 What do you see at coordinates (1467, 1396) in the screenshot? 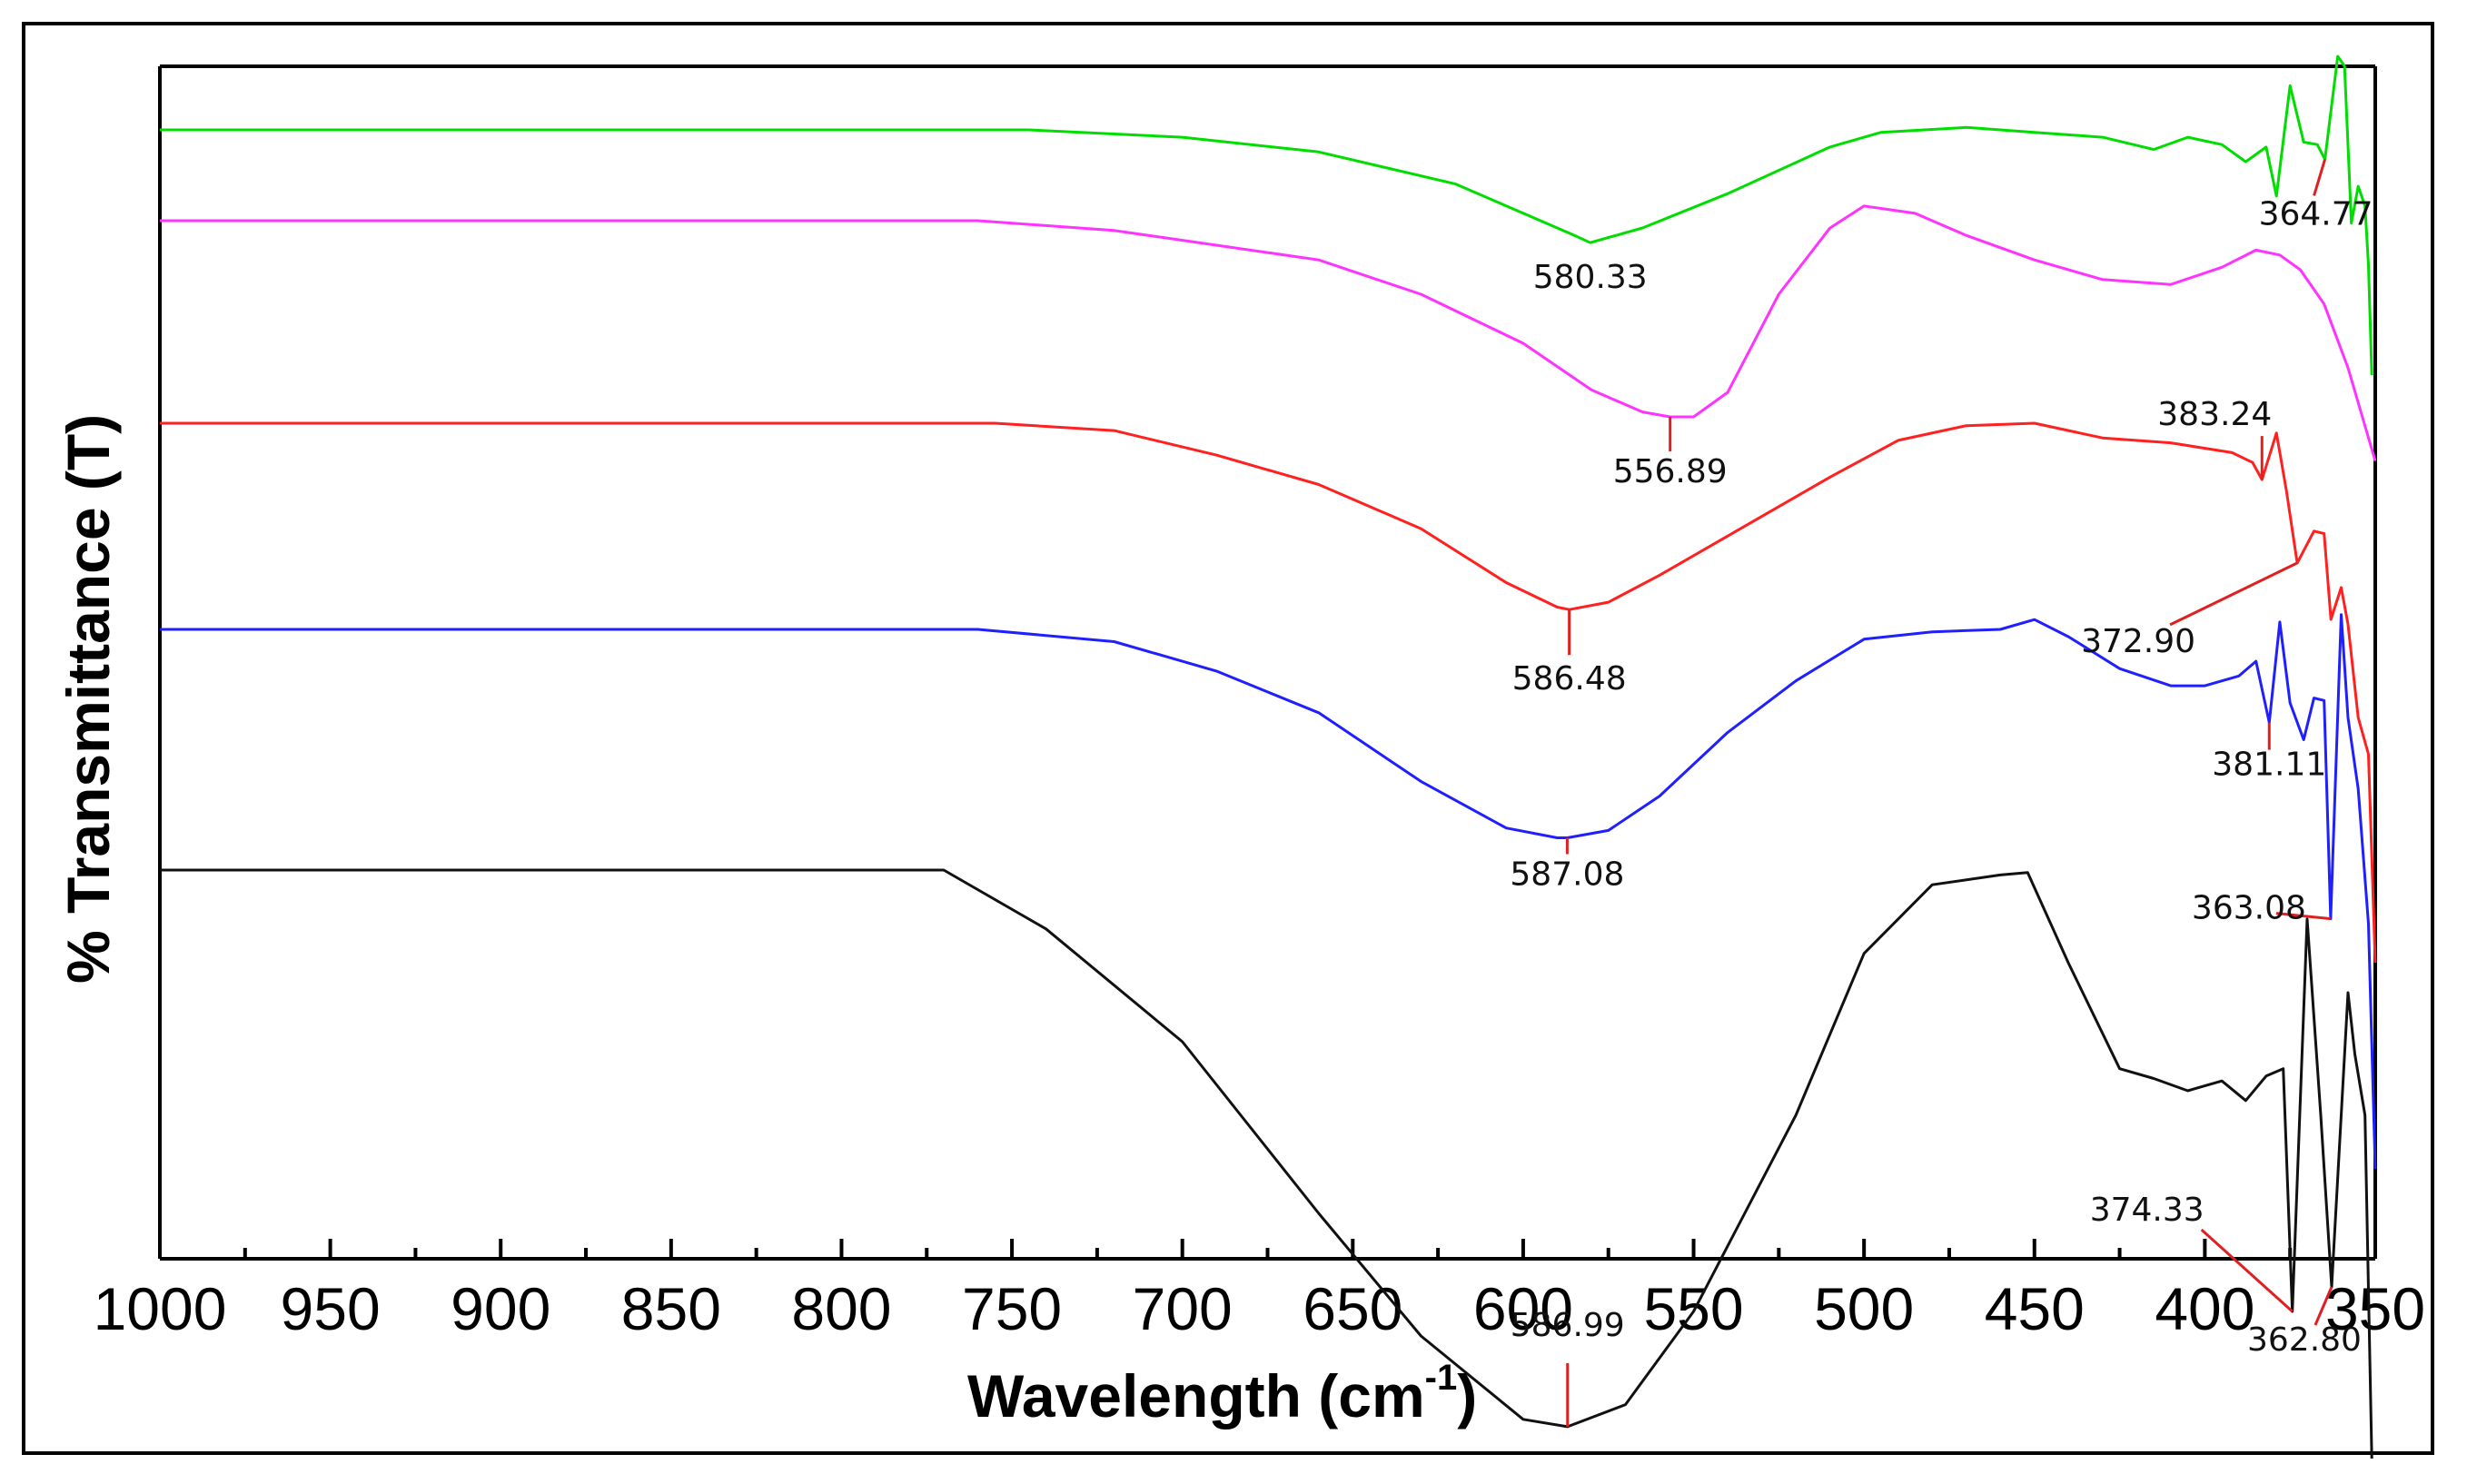
I see `x-axis-title-suffix: )` at bounding box center [1467, 1396].